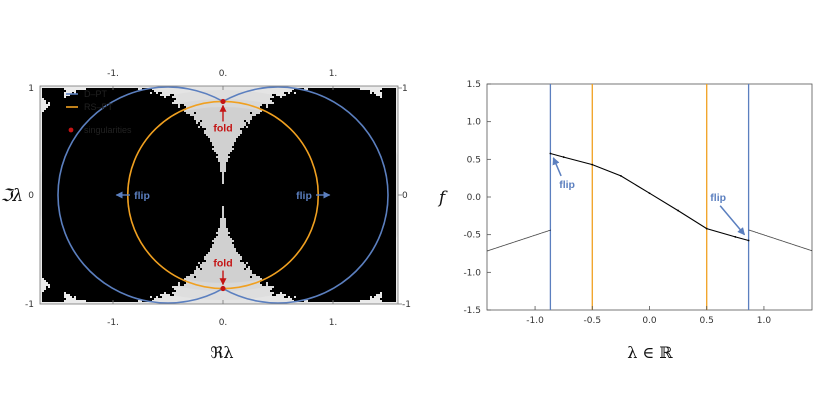  What do you see at coordinates (535, 321) in the screenshot?
I see `x-tick-label: -1.0` at bounding box center [535, 321].